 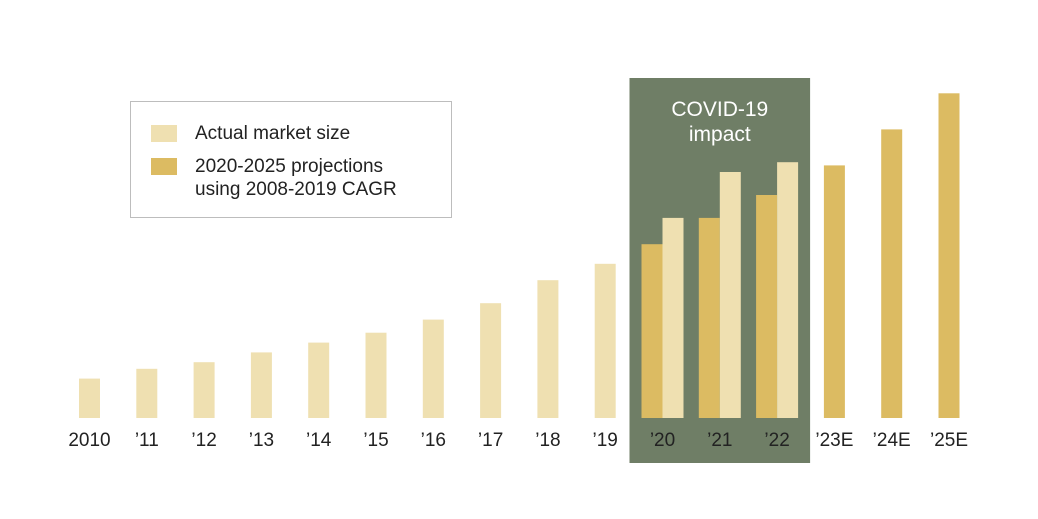 What do you see at coordinates (89, 440) in the screenshot?
I see `x-tick-label-0: 2010` at bounding box center [89, 440].